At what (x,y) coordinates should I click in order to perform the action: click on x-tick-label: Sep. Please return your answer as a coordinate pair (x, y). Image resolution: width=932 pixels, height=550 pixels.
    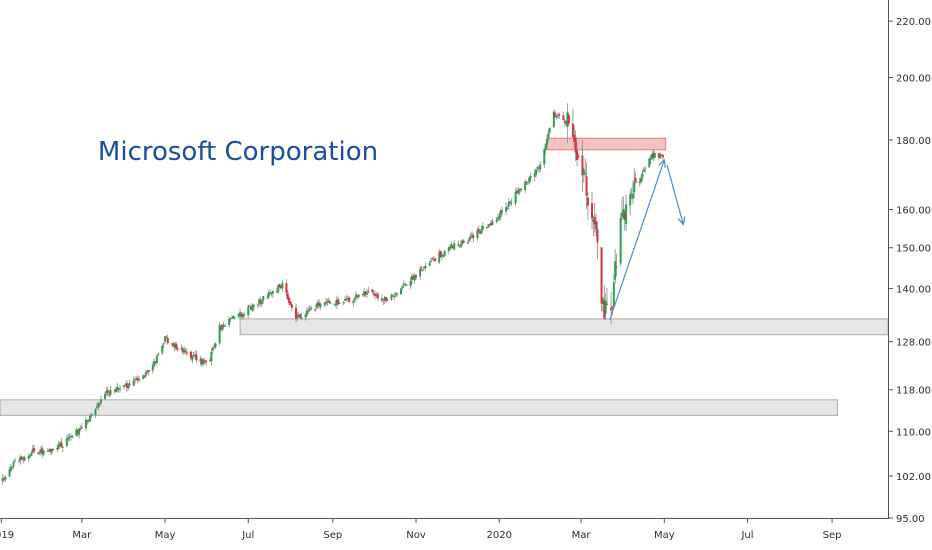
    Looking at the image, I should click on (332, 535).